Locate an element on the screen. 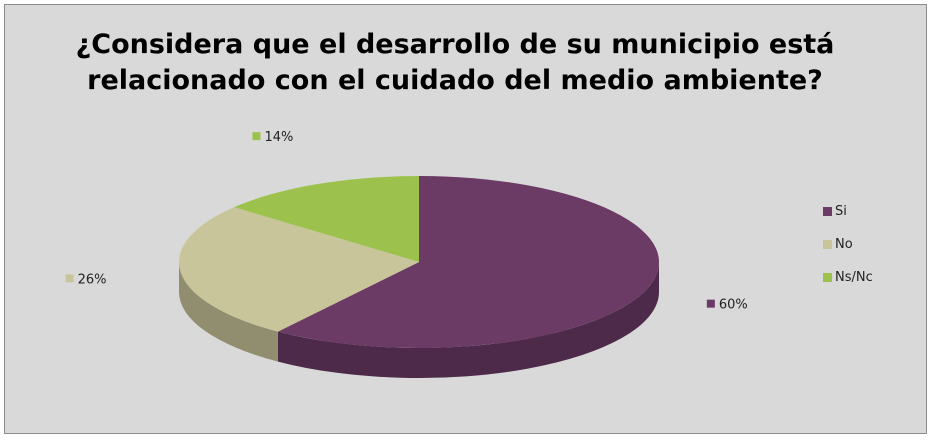 The width and height of the screenshot is (935, 440). data-label-si: 60% is located at coordinates (727, 305).